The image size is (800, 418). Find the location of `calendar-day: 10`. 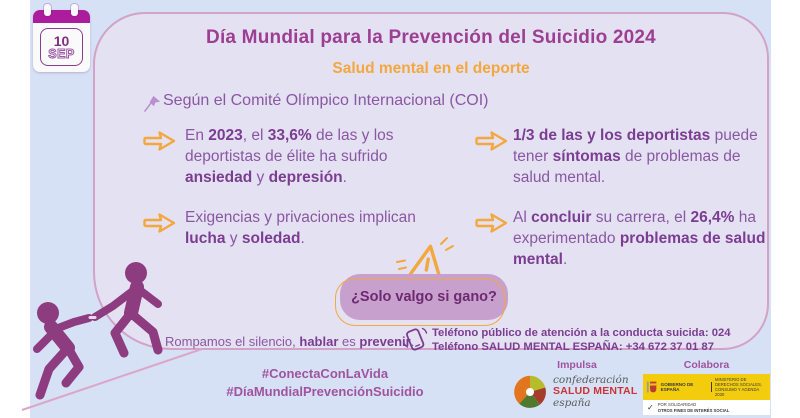

calendar-day: 10 is located at coordinates (61, 40).